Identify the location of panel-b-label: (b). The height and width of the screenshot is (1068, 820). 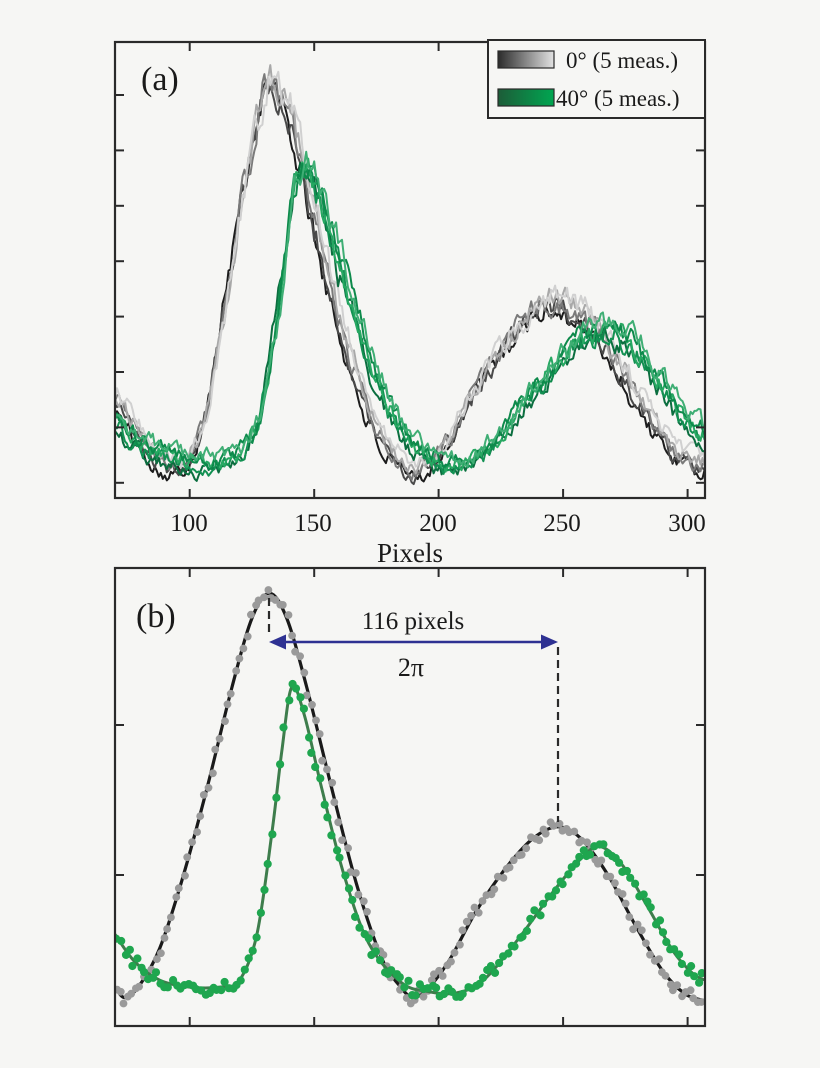
(156, 616).